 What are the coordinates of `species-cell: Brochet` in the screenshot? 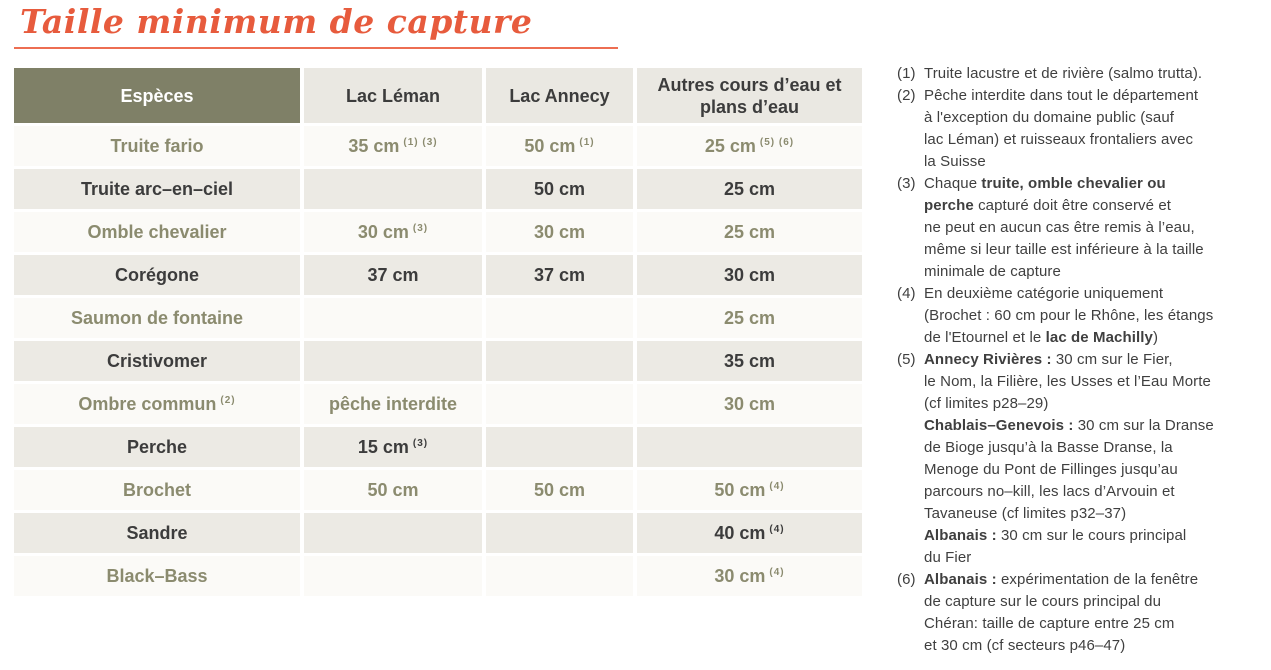 It's located at (157, 490).